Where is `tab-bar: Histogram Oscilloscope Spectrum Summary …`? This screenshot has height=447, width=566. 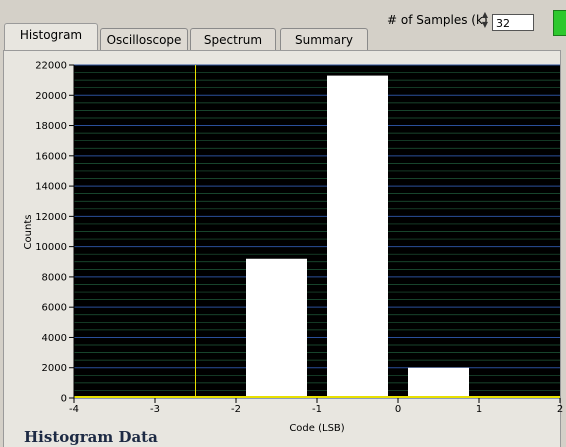
tab-bar: Histogram Oscilloscope Spectrum Summary … is located at coordinates (283, 25).